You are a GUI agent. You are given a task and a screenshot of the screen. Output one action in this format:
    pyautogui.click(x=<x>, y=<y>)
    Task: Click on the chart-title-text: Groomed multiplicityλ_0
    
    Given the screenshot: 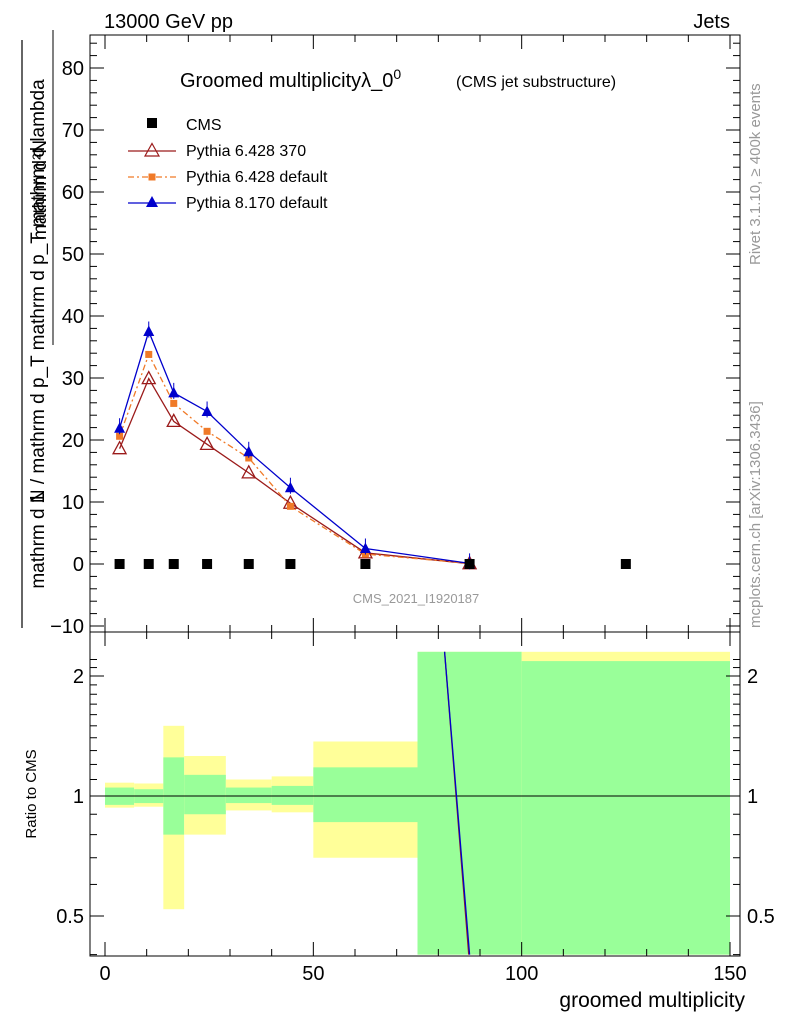 What is the action you would take?
    pyautogui.click(x=286, y=81)
    